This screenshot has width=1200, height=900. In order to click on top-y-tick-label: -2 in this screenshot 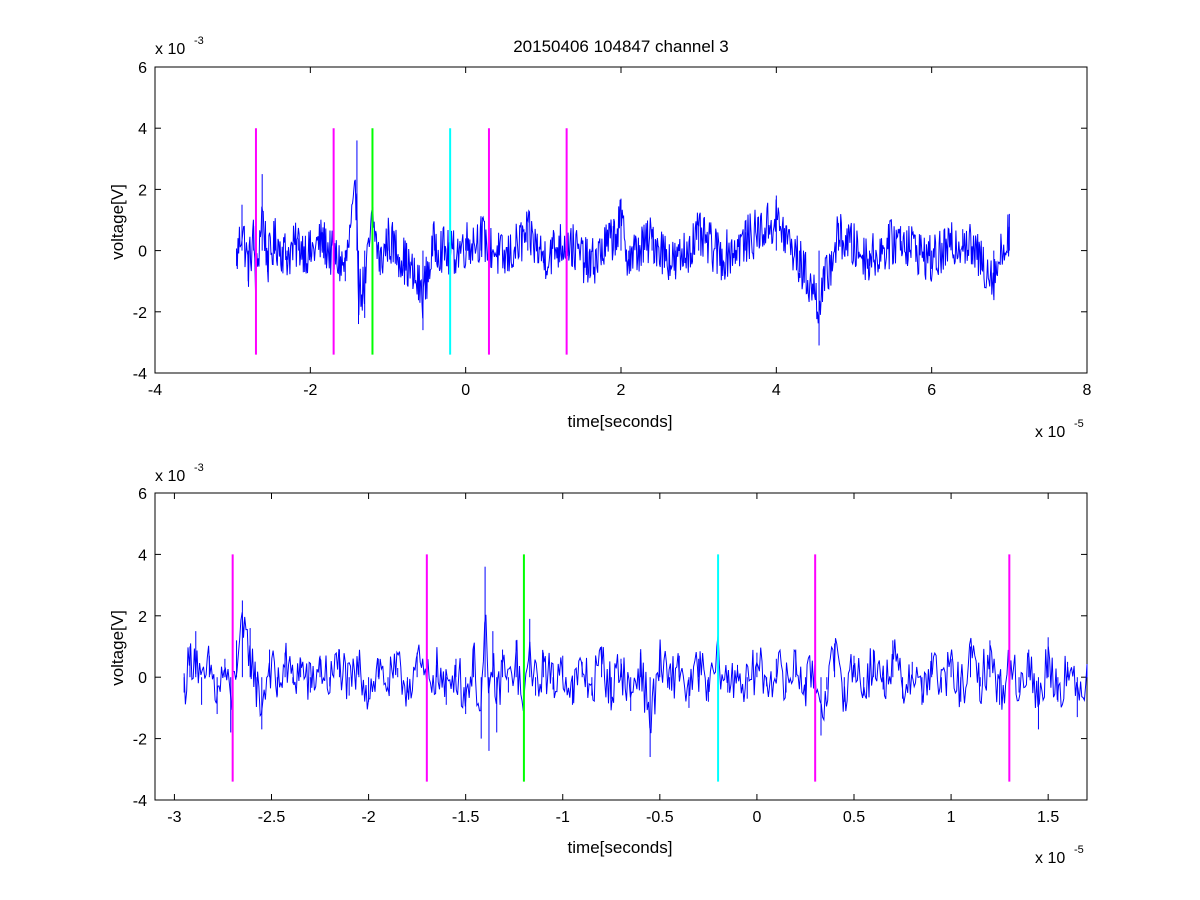, I will do `click(140, 313)`.